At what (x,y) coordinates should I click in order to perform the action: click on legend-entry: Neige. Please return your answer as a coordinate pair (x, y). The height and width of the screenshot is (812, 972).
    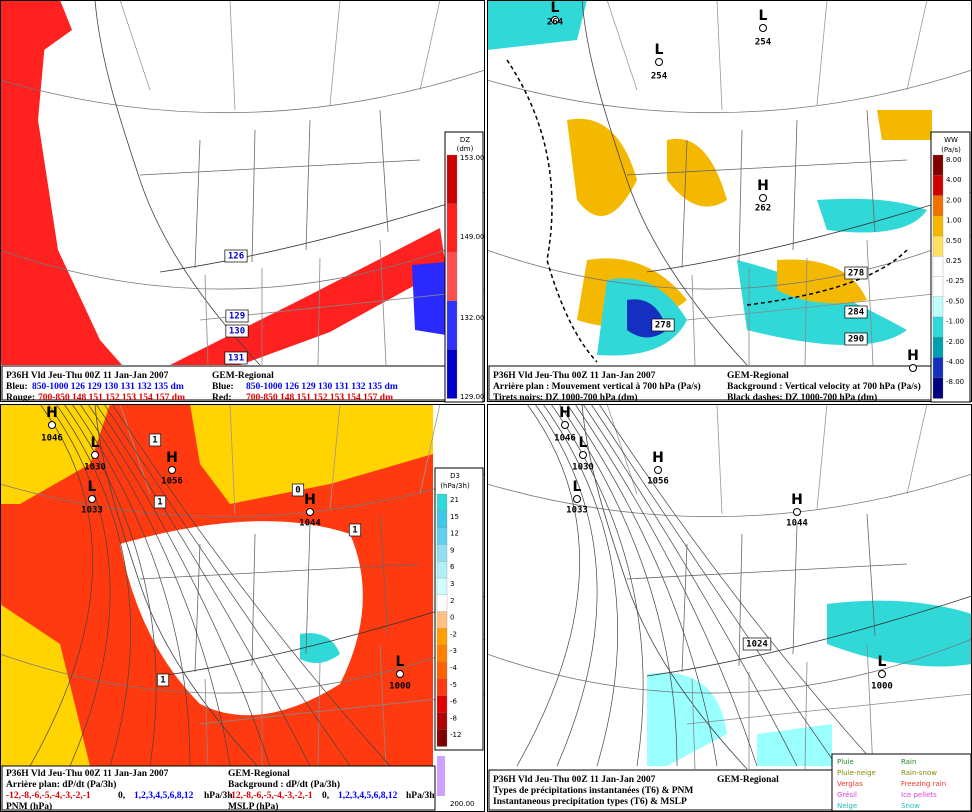
    Looking at the image, I should click on (847, 806).